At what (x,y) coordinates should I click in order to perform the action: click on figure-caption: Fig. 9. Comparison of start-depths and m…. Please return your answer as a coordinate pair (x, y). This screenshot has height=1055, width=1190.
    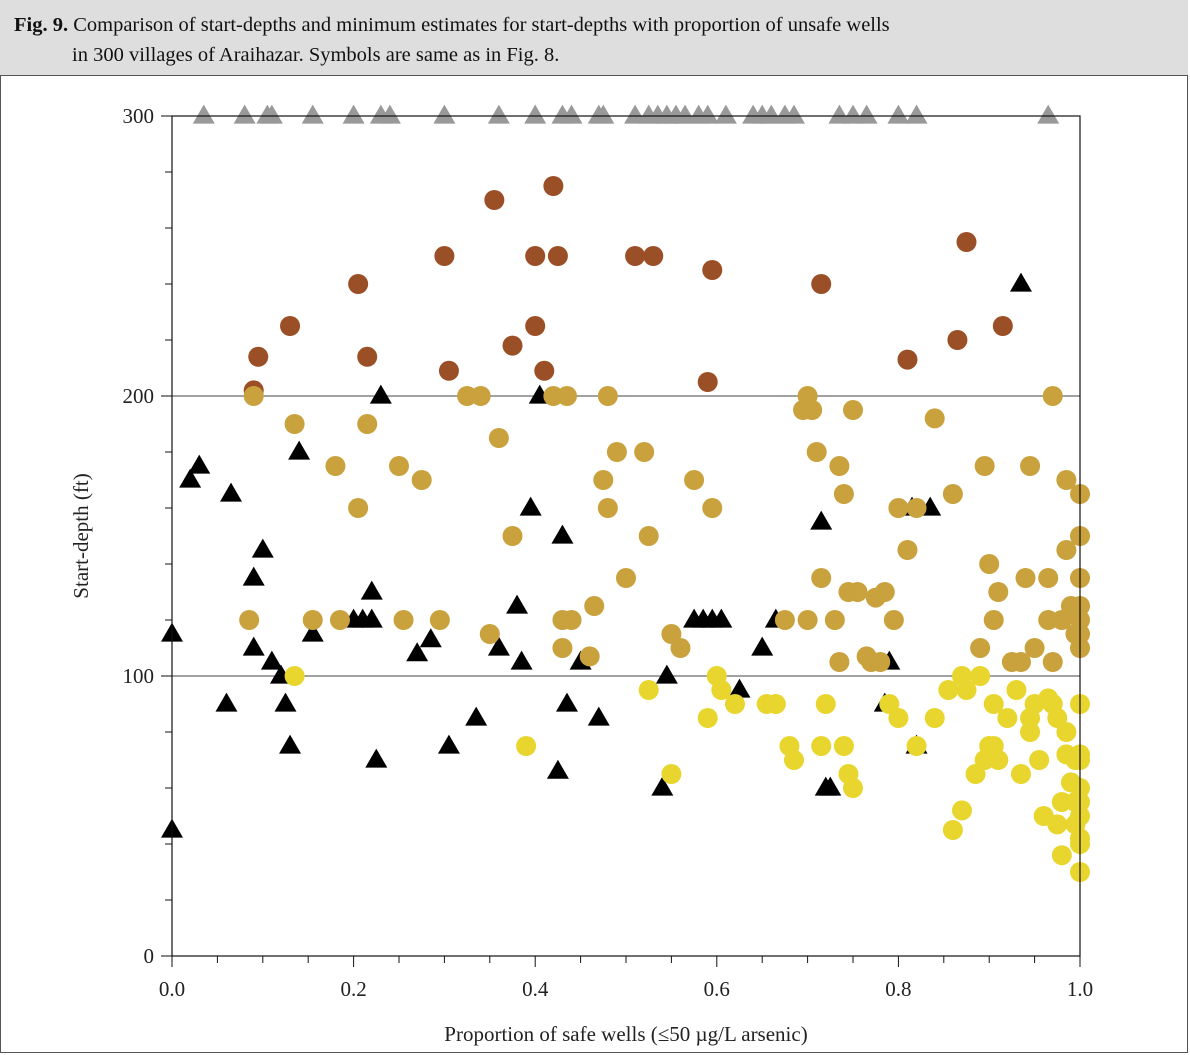
    Looking at the image, I should click on (594, 38).